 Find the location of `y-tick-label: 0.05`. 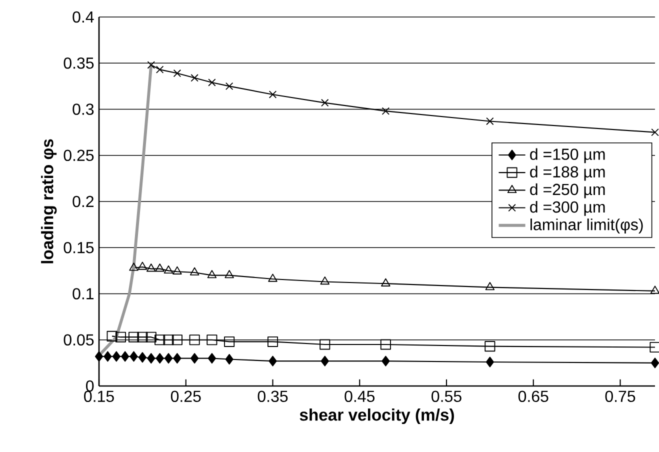

y-tick-label: 0.05 is located at coordinates (79, 340).